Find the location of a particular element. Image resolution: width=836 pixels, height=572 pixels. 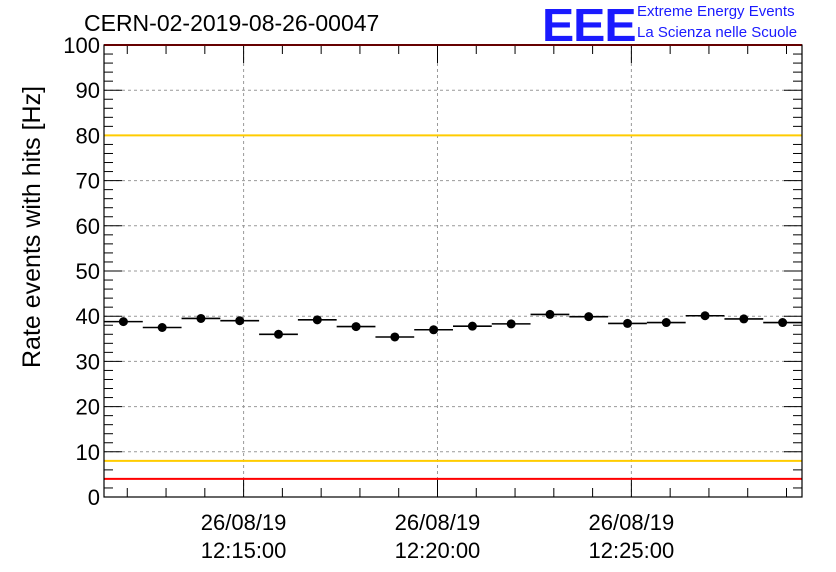

x-tick-time: 12:15:00 is located at coordinates (244, 550).